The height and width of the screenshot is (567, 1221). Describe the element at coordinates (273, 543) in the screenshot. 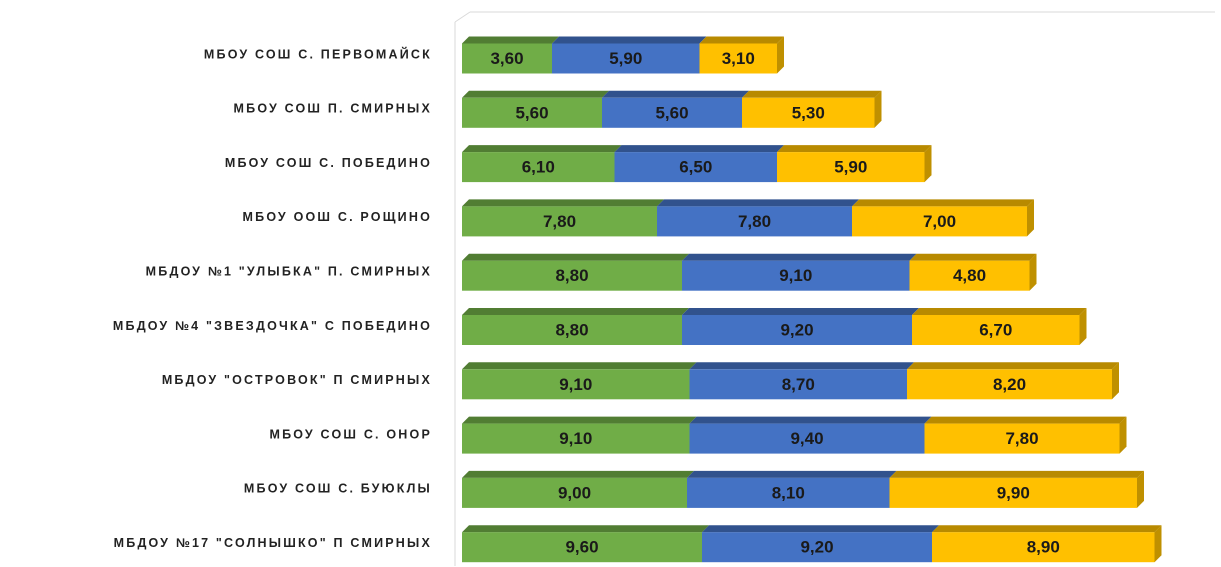

I see `category-label: МБДОУ №17 "СОЛНЫШКО" П СМИРНЫХ` at that location.